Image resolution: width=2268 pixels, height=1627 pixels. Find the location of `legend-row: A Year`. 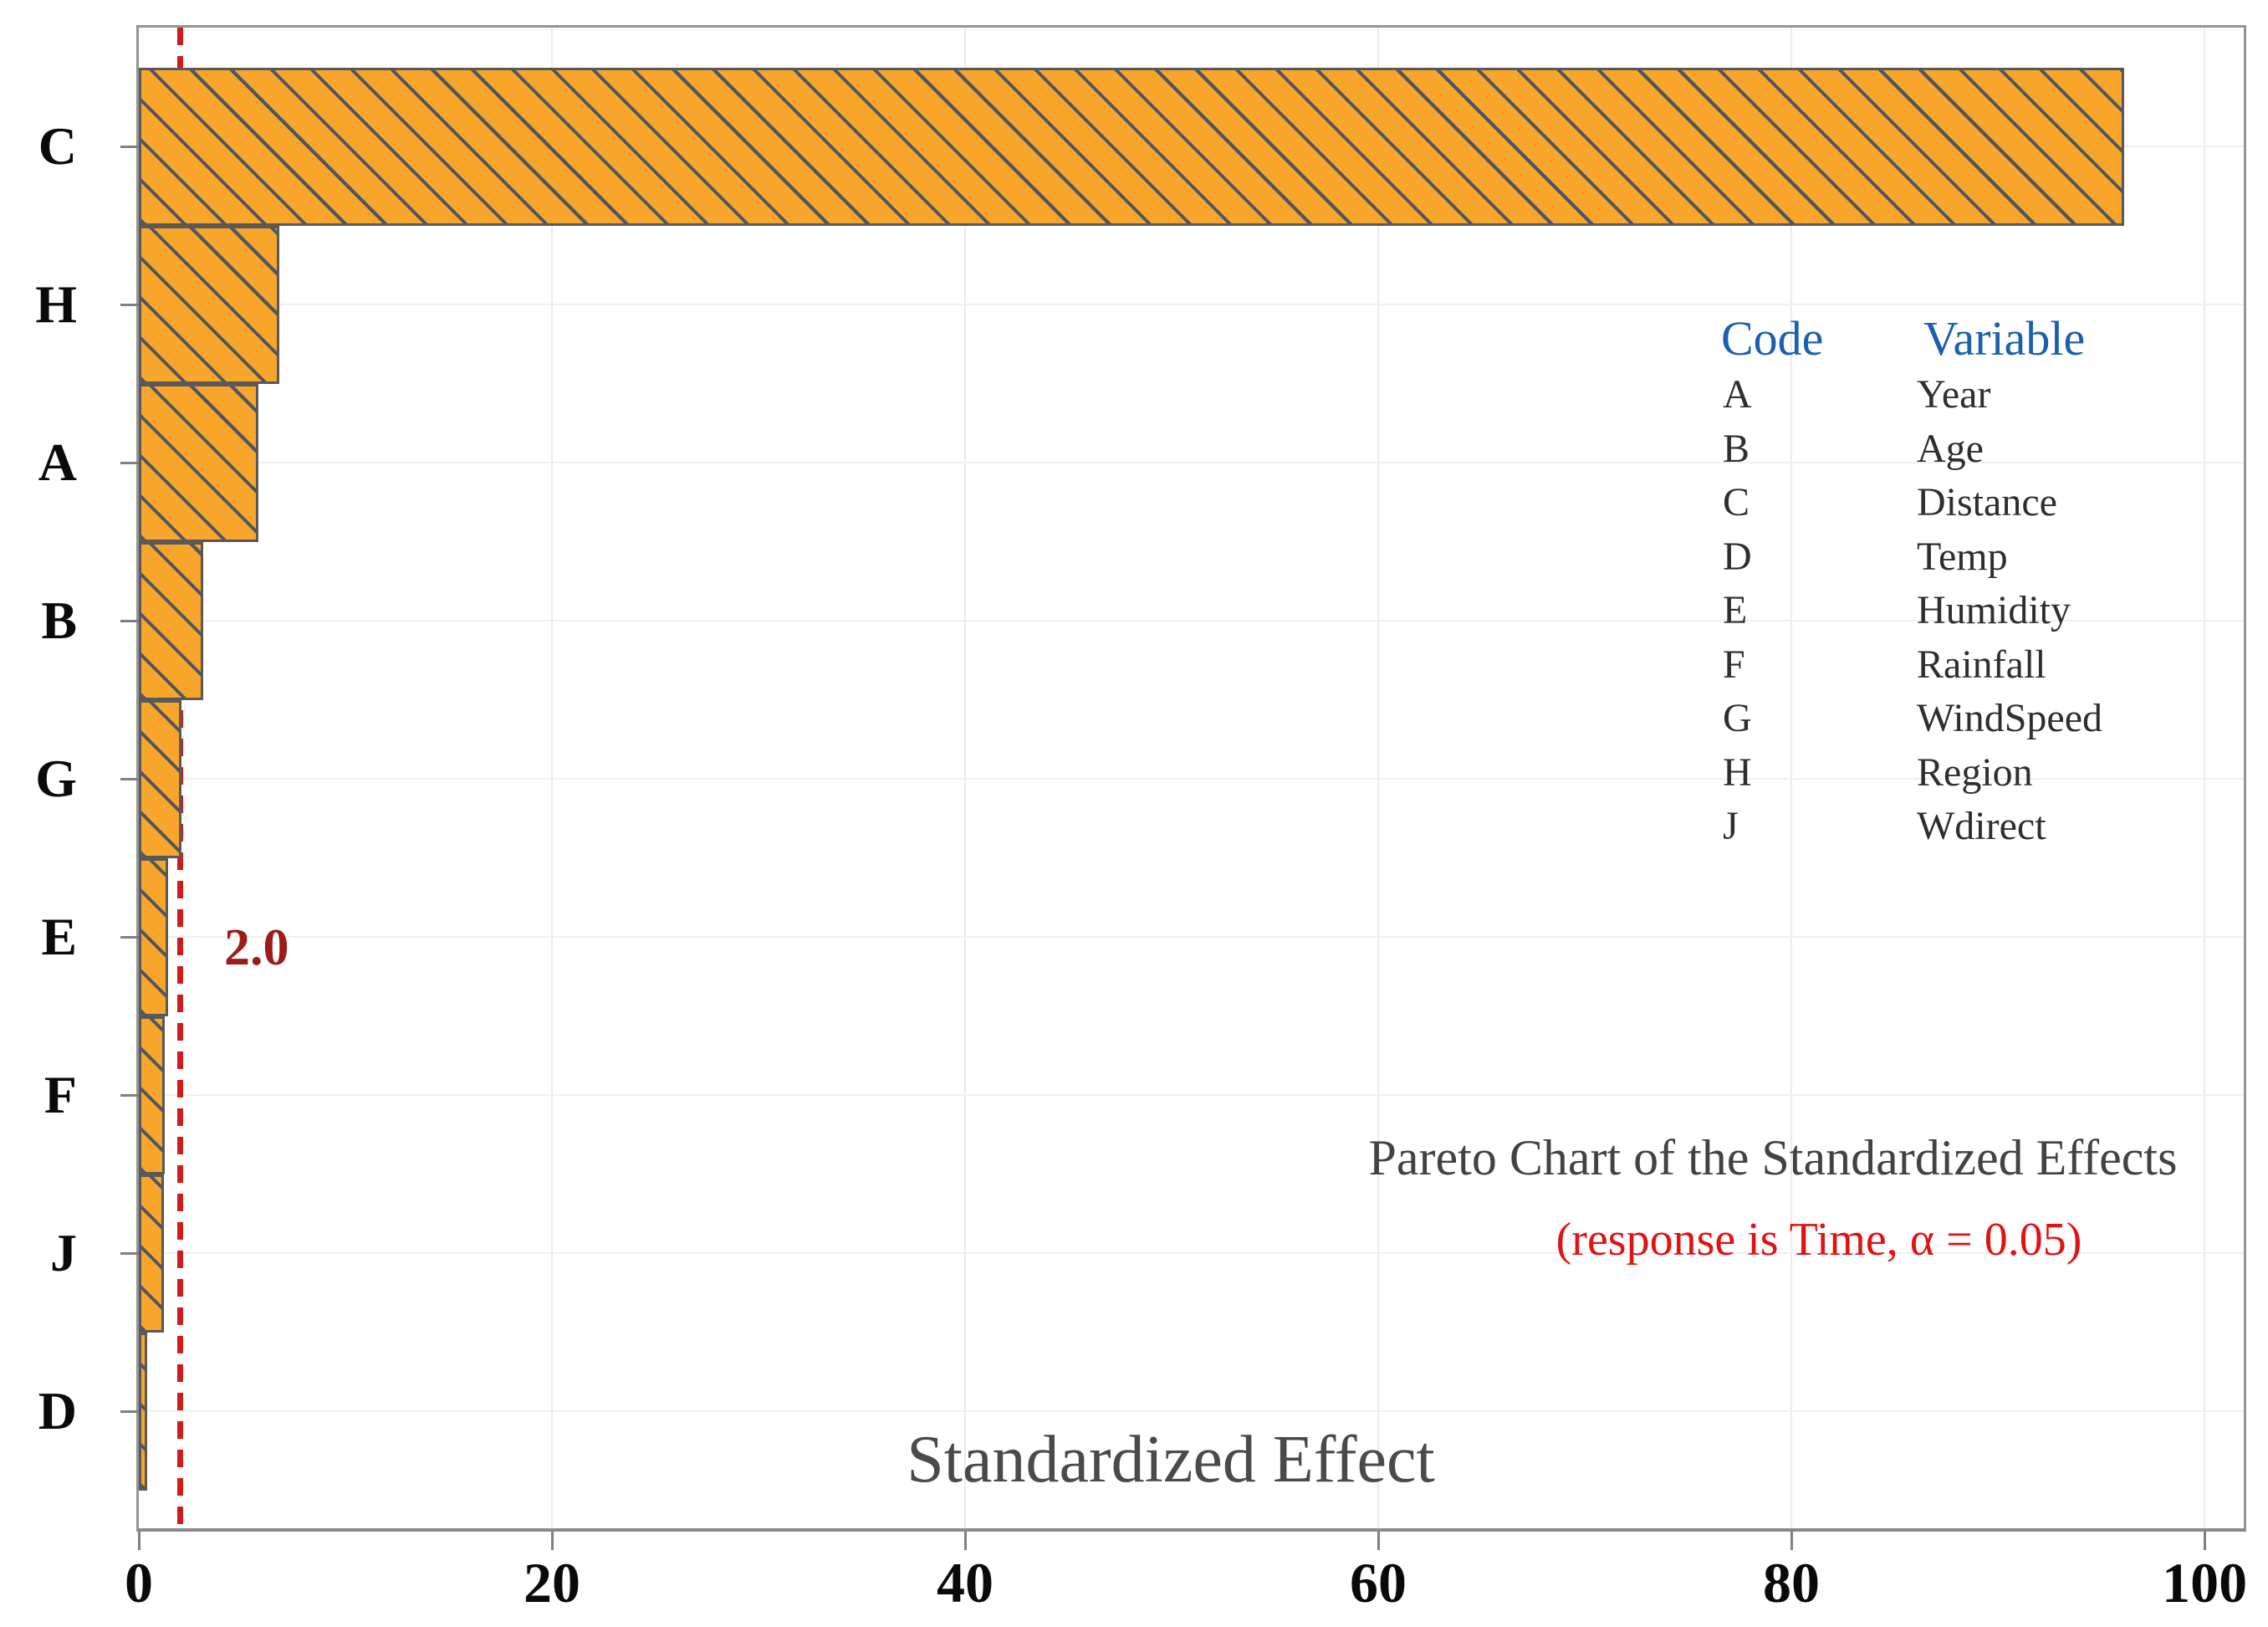

legend-row: A Year is located at coordinates (1980, 395).